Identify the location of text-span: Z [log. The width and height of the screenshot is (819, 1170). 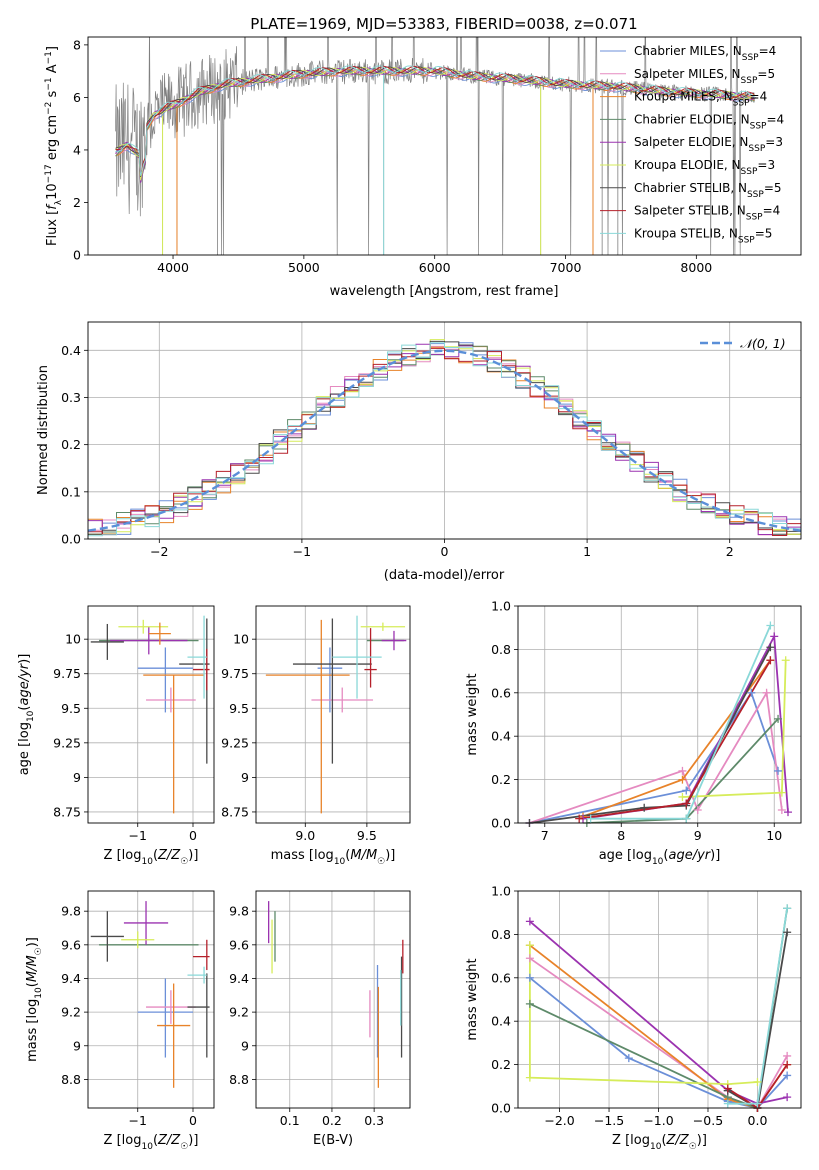
(631, 1140).